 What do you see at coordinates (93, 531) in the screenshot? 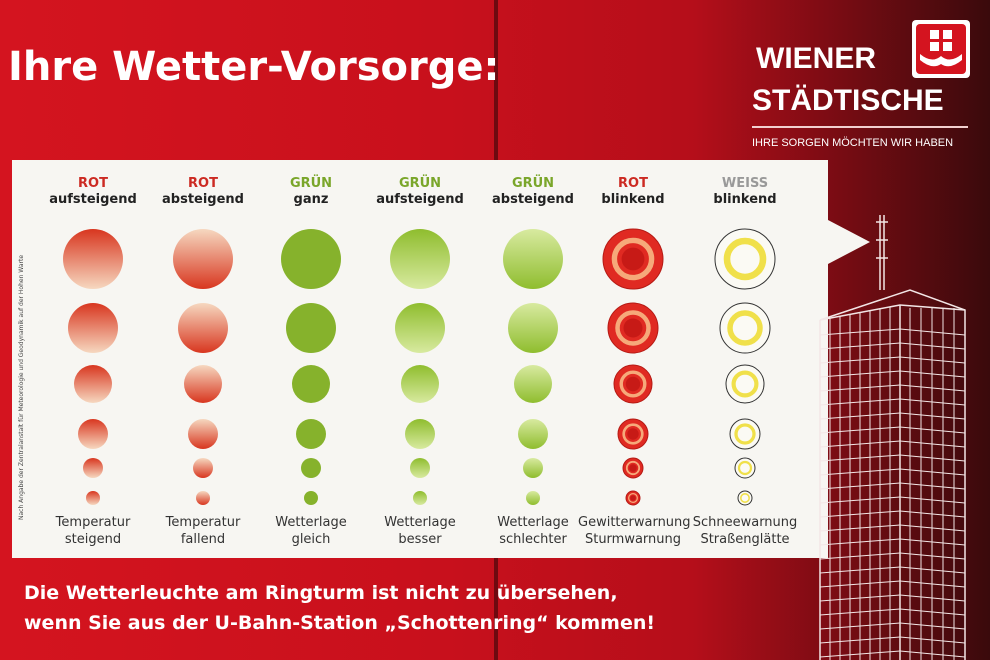
I see `column-caption: Temperatur steigend` at bounding box center [93, 531].